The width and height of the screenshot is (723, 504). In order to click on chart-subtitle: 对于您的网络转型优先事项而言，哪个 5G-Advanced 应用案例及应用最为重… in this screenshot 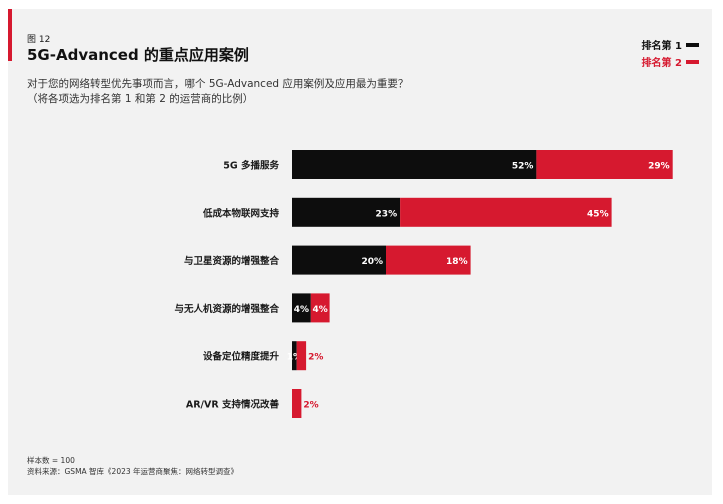, I will do `click(217, 92)`.